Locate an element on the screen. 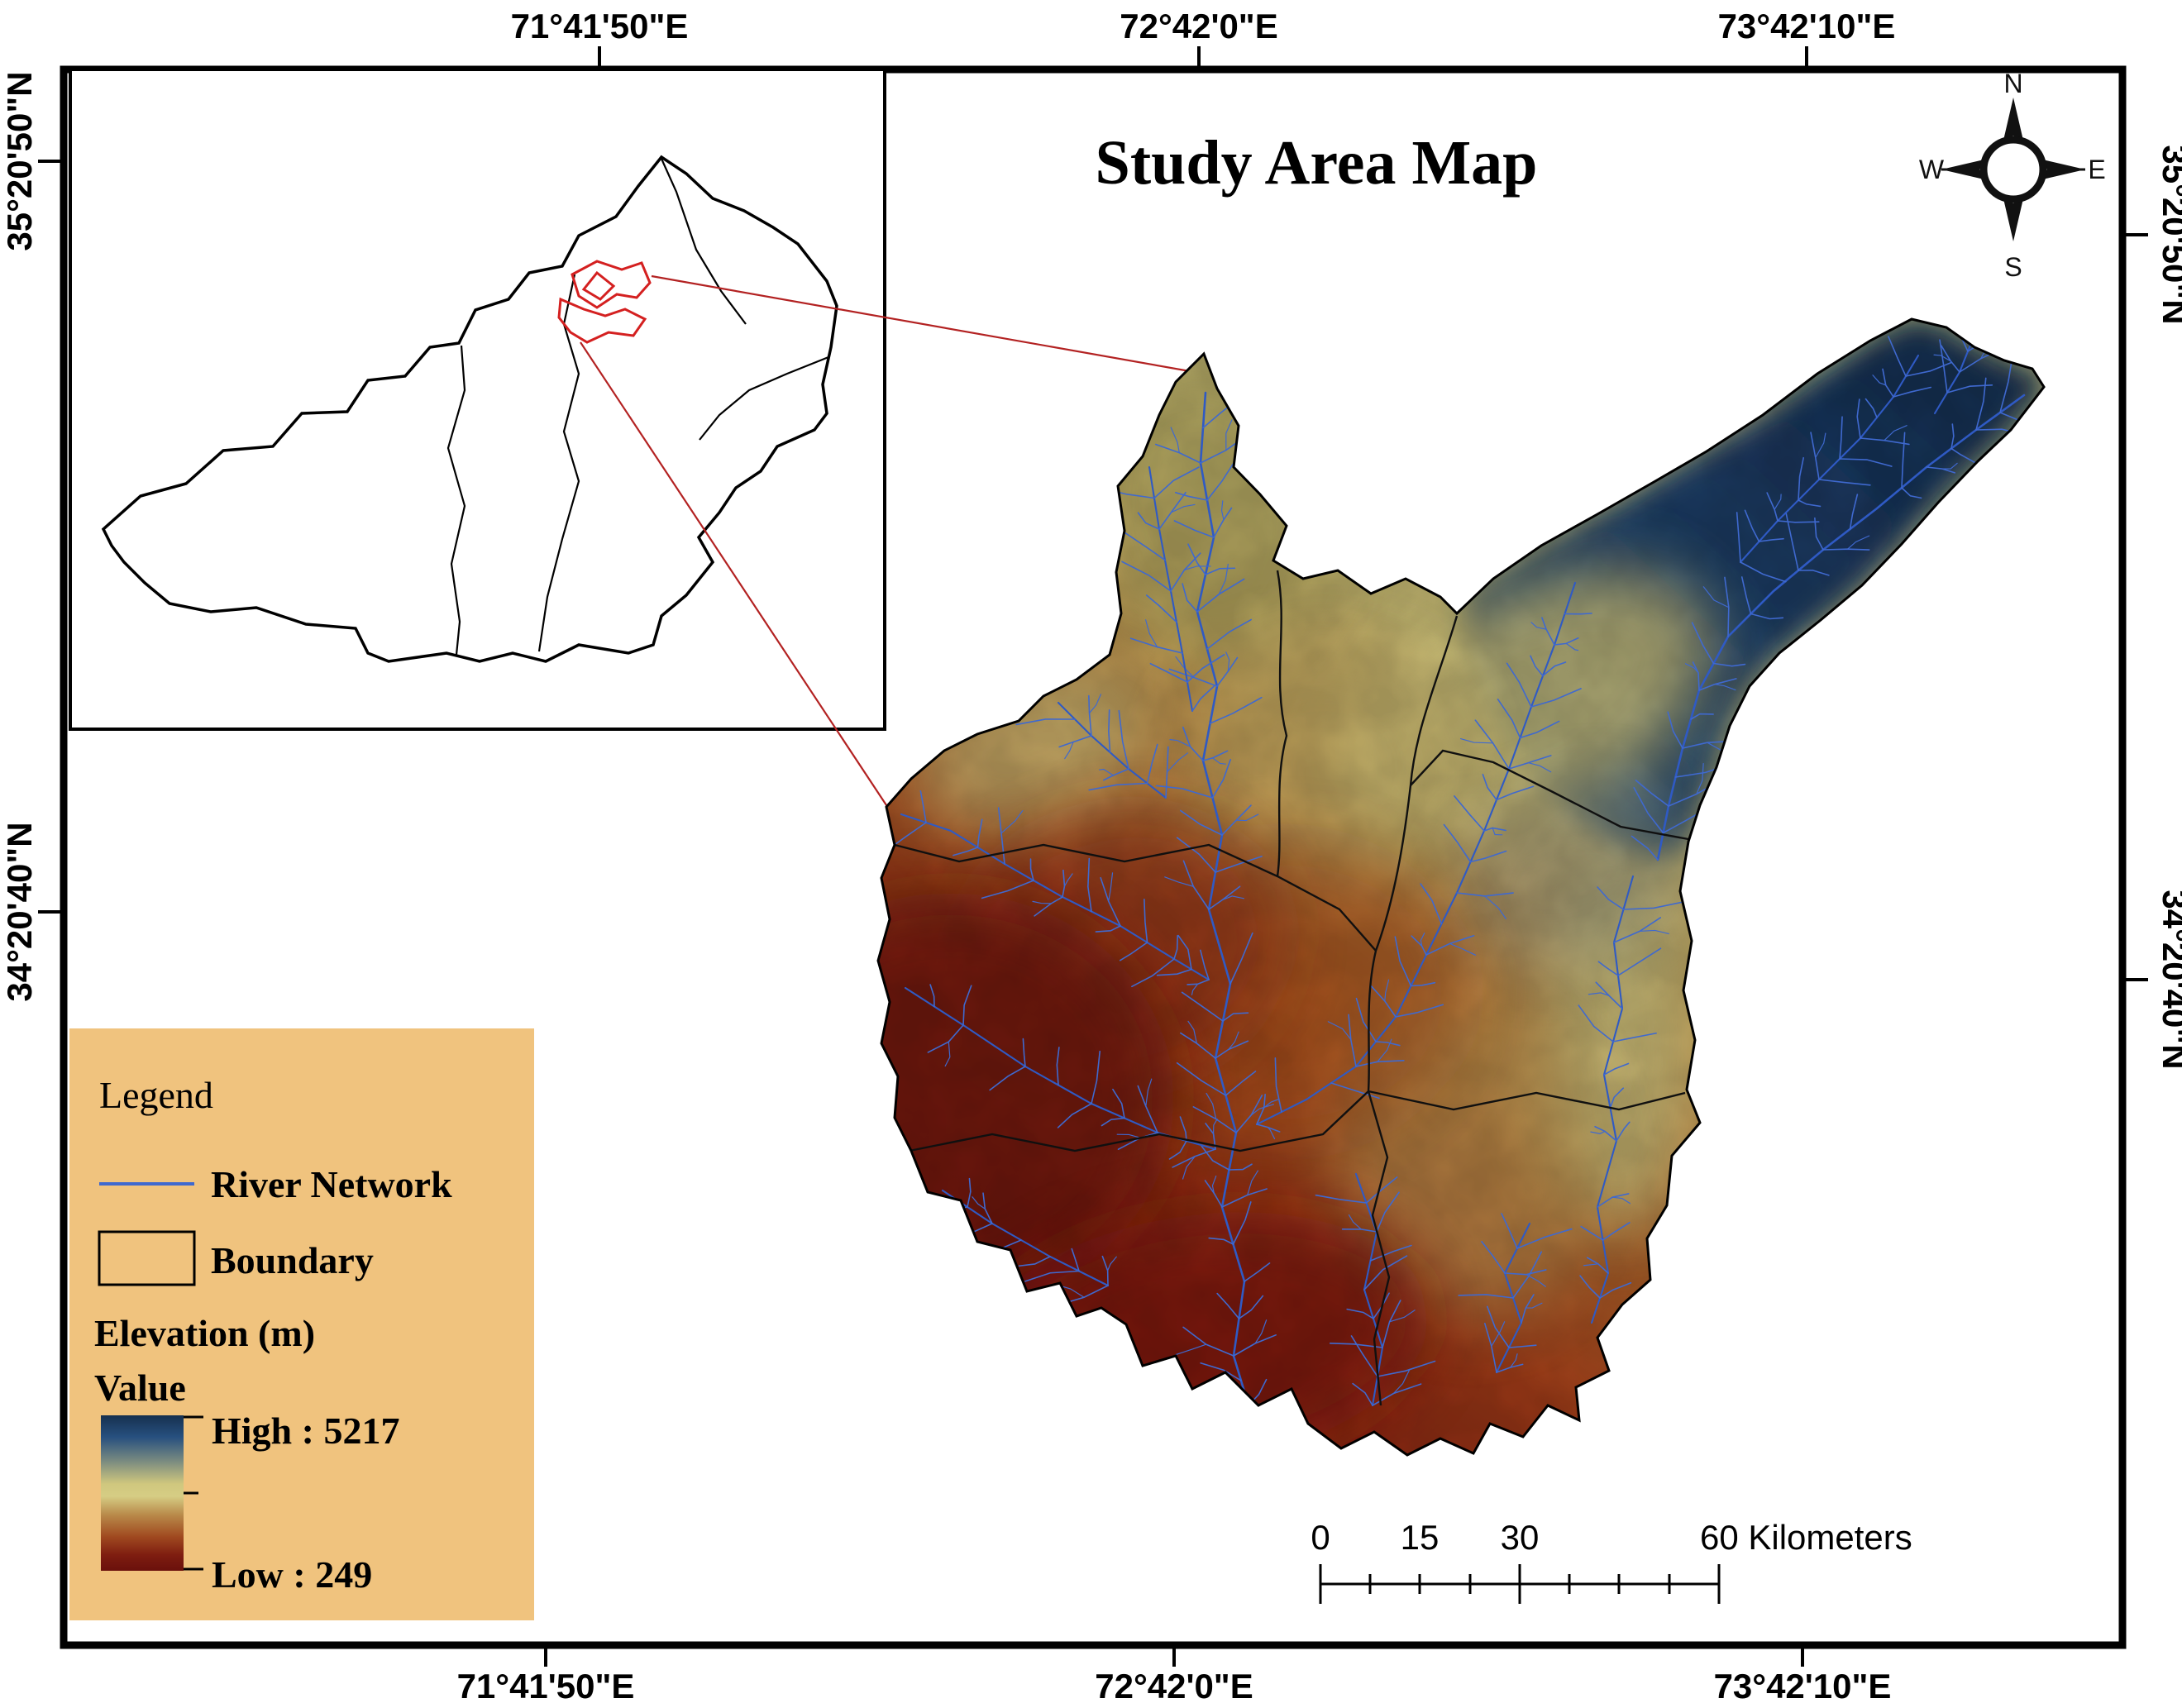 This screenshot has width=2182, height=1708. compass-circle is located at coordinates (2013, 169).